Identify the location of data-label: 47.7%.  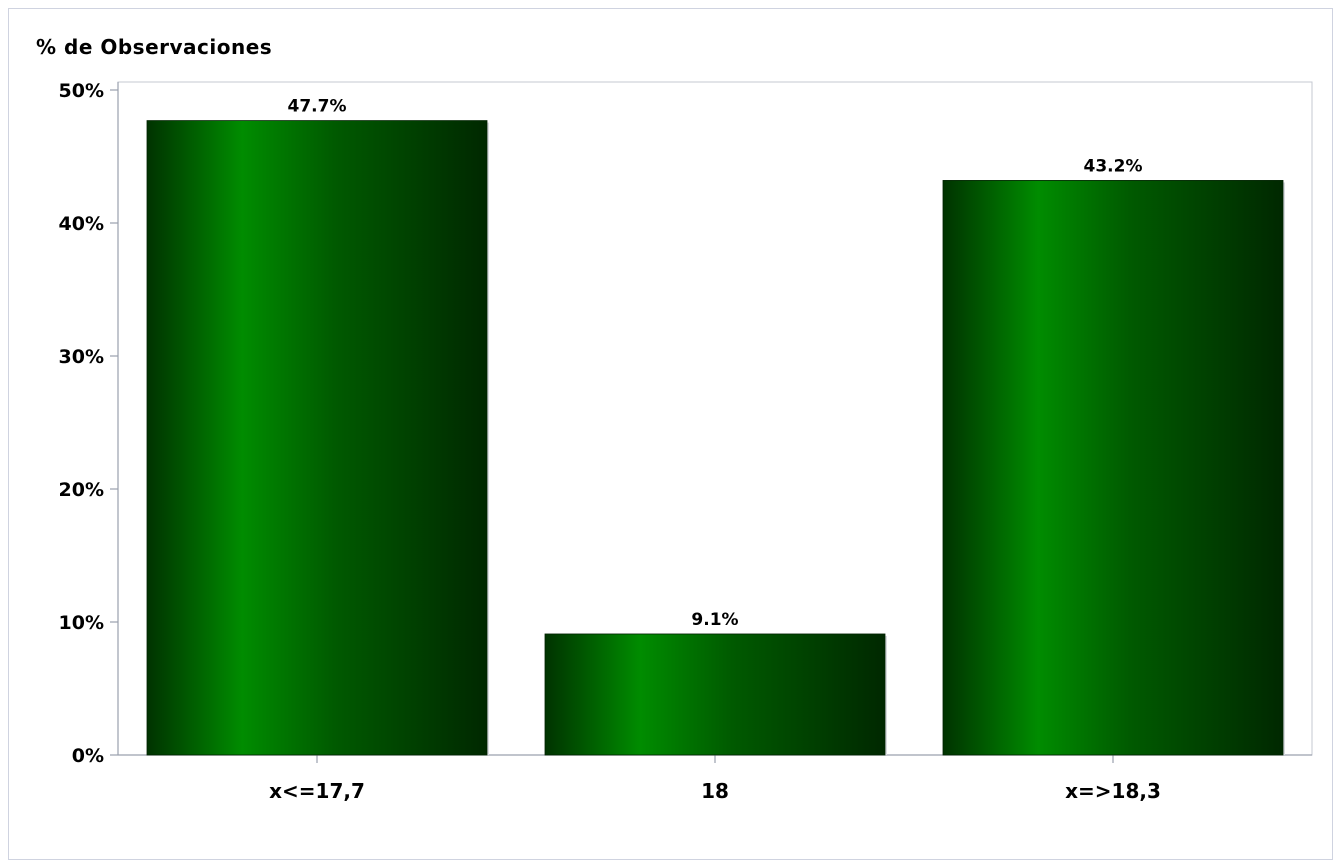
(317, 107).